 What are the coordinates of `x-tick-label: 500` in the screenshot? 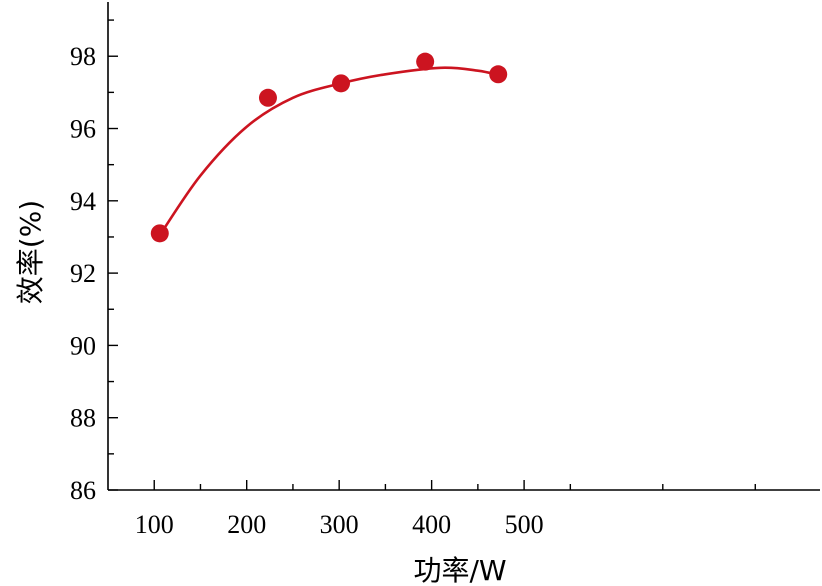 It's located at (524, 524).